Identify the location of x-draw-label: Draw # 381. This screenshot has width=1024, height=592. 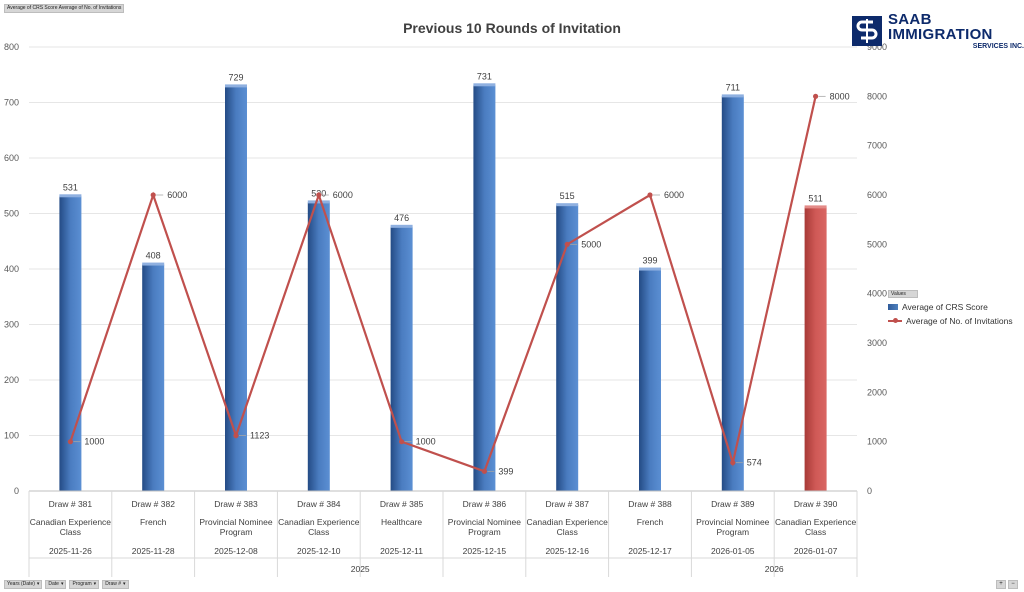
(71, 504).